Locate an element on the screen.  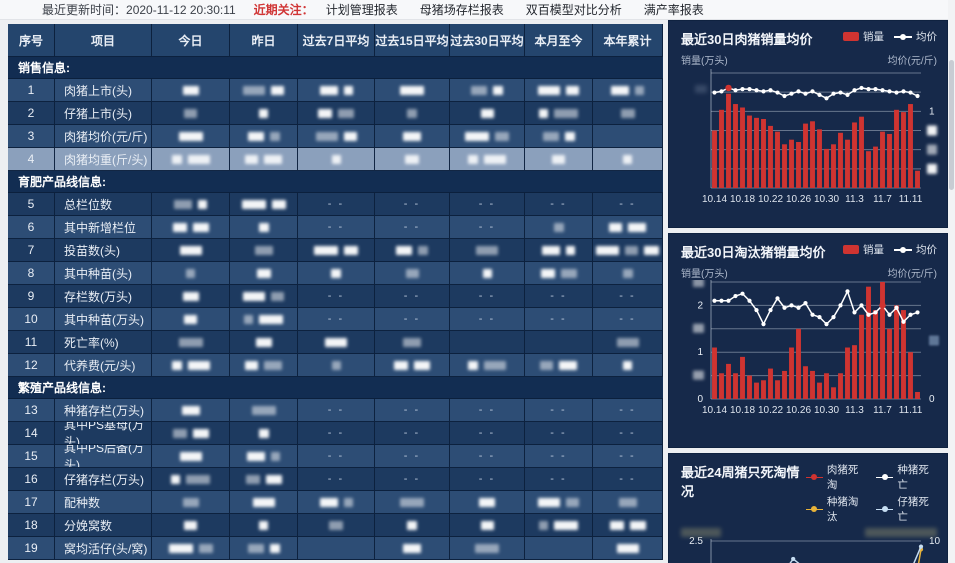
table-row-18: 18 分娩窝数 is located at coordinates (335, 525).